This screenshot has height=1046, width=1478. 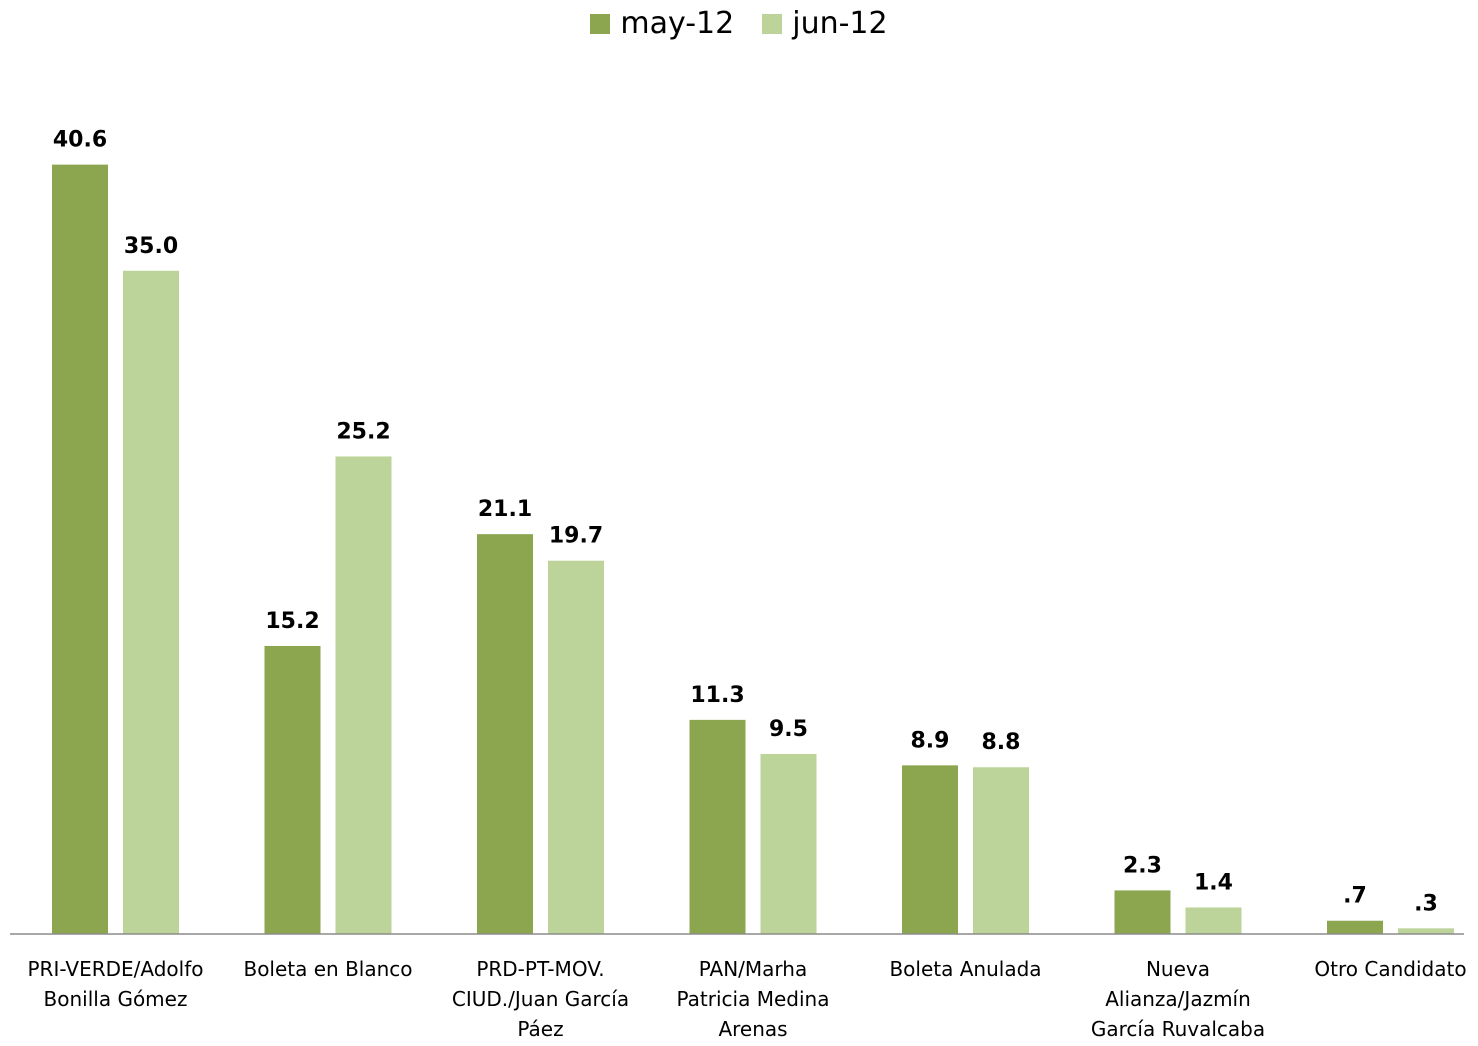 I want to click on legend-item-may-12: may-12, so click(x=662, y=23).